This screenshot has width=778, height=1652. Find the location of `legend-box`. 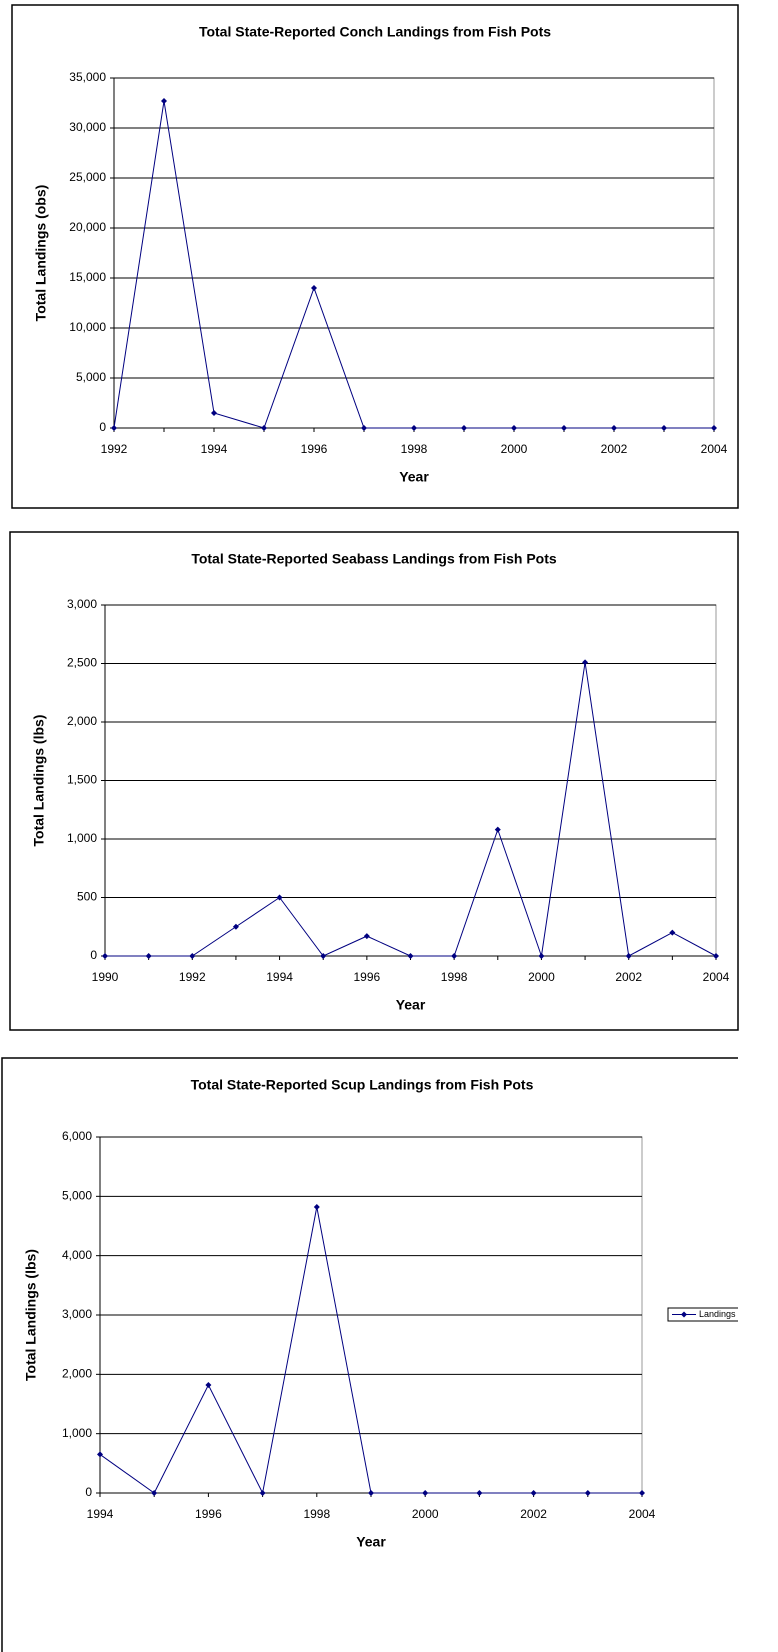

legend-box is located at coordinates (702, 1314).